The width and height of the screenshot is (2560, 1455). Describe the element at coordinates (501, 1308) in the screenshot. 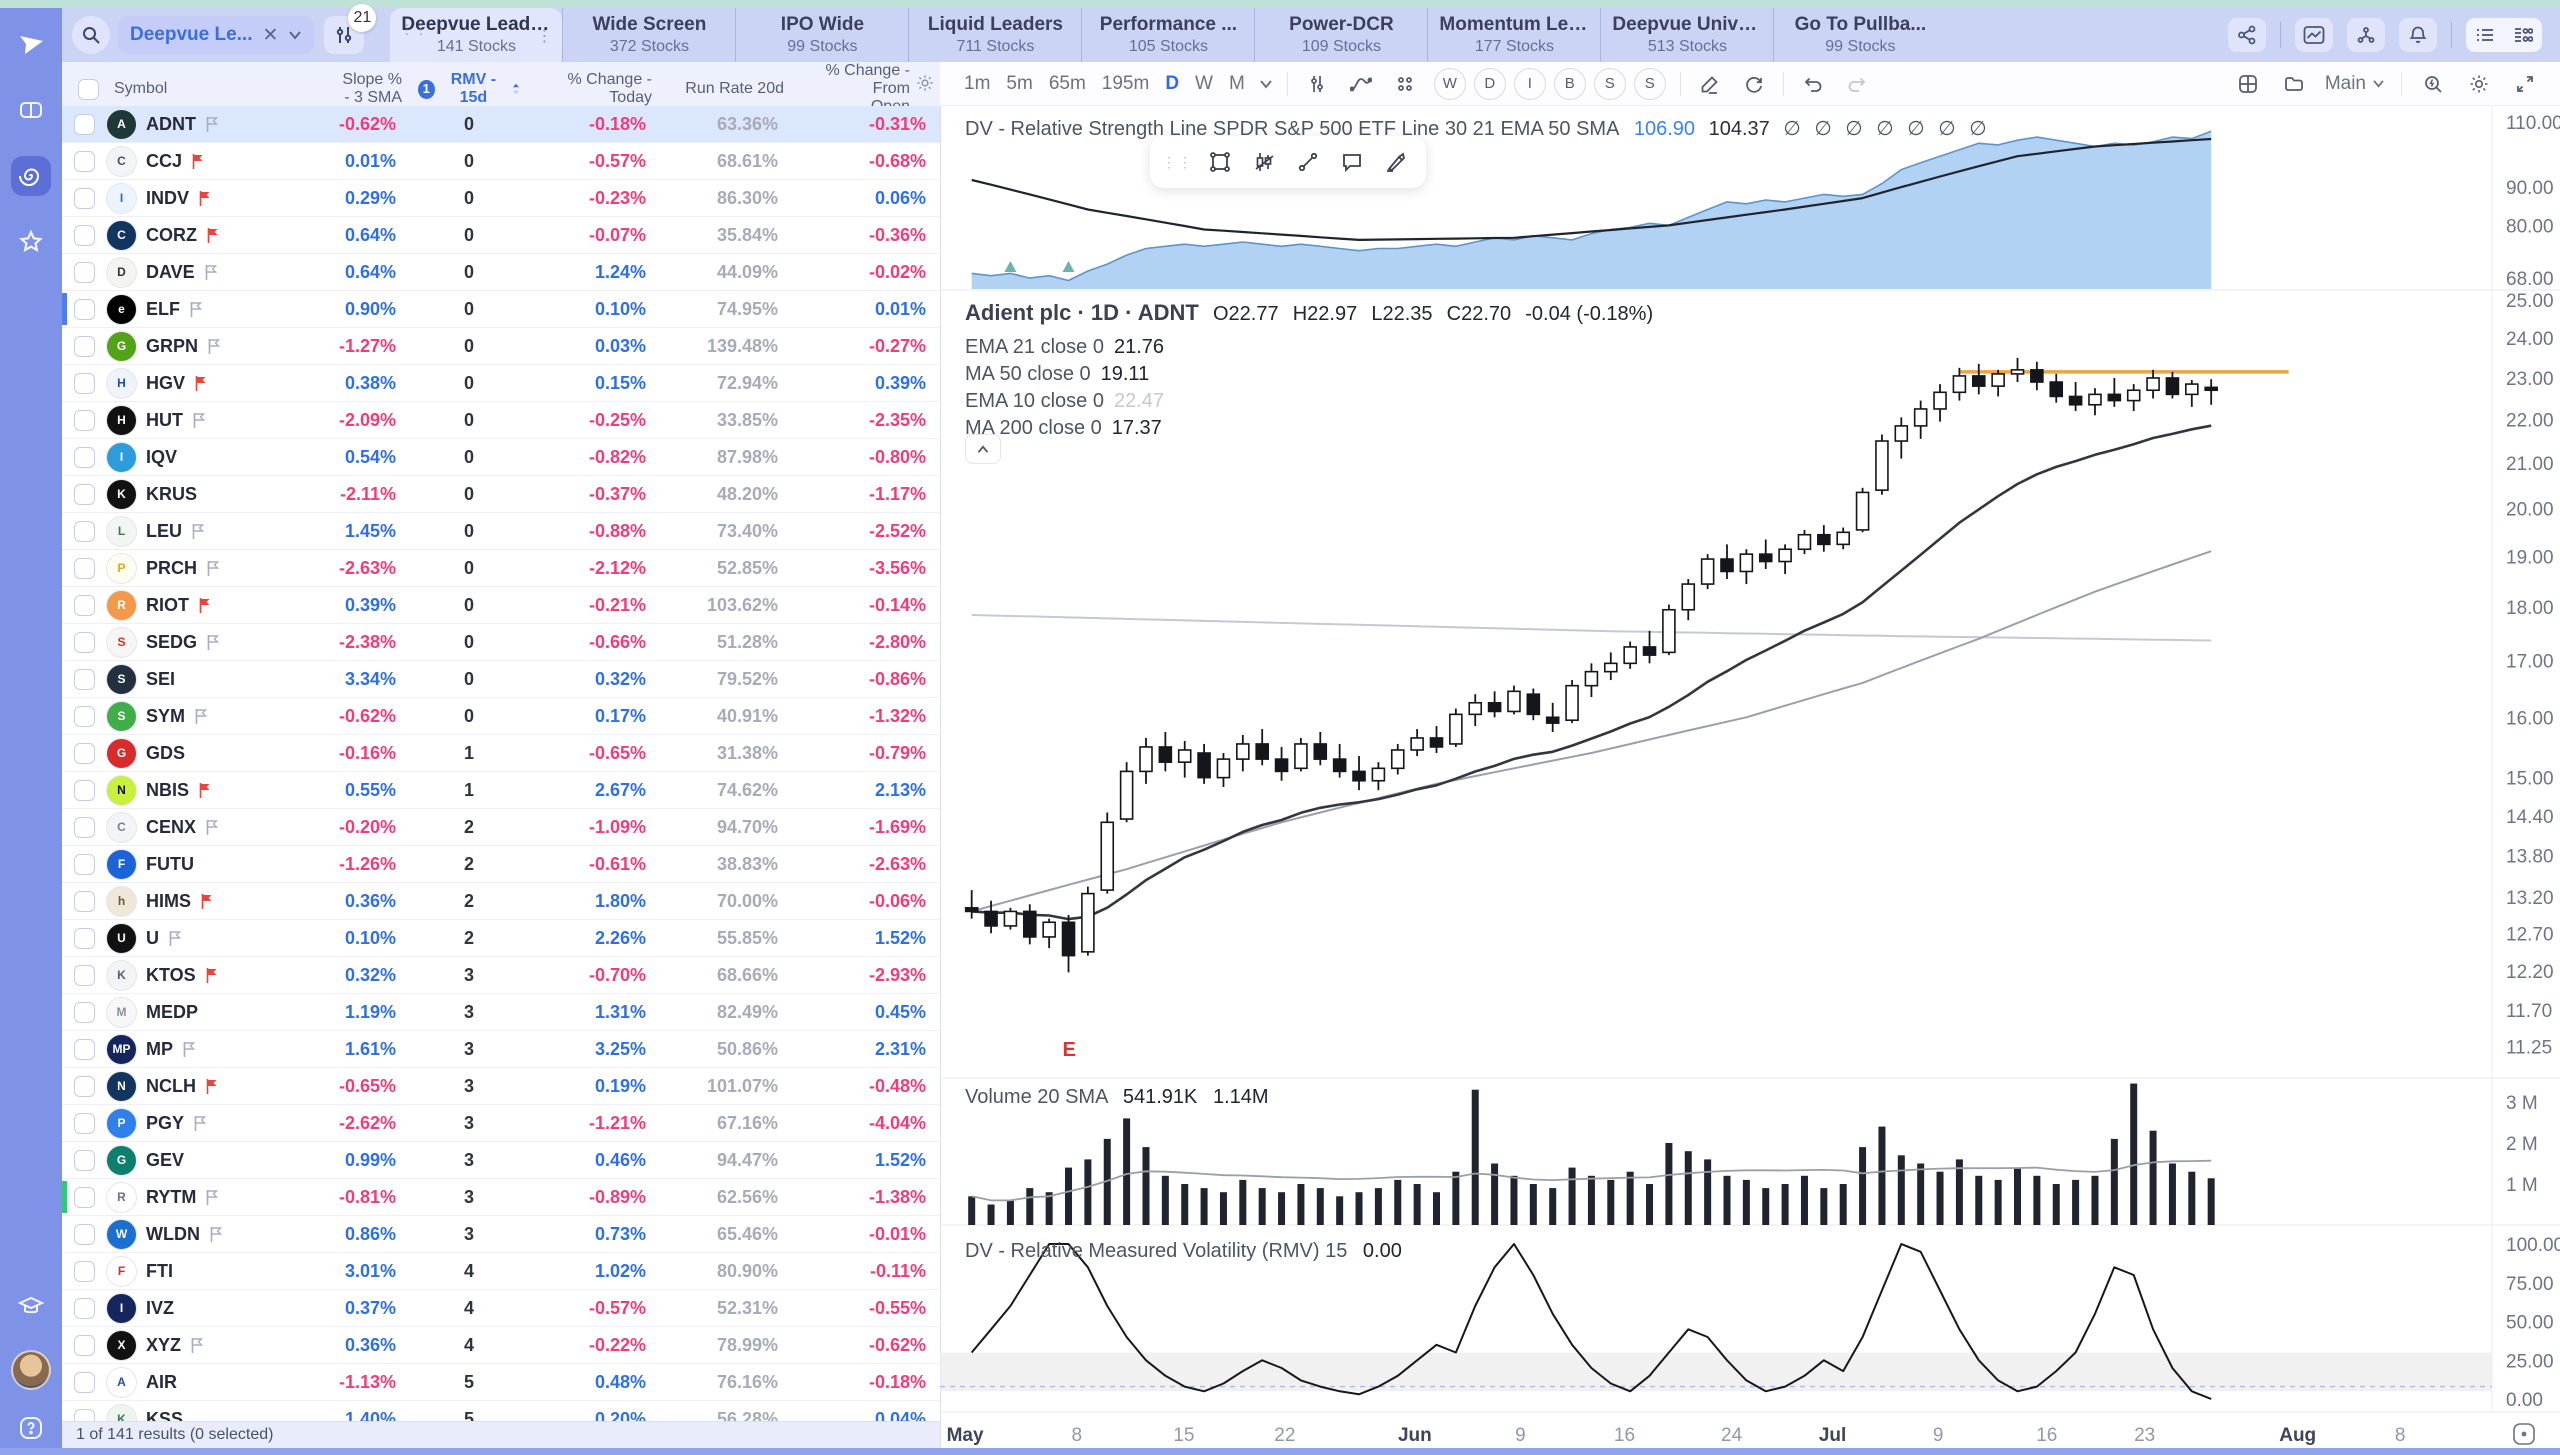

I see `table-row-IVZ: I IVZ 0.37% 4 -0.57% 52.31% -0.55%` at that location.